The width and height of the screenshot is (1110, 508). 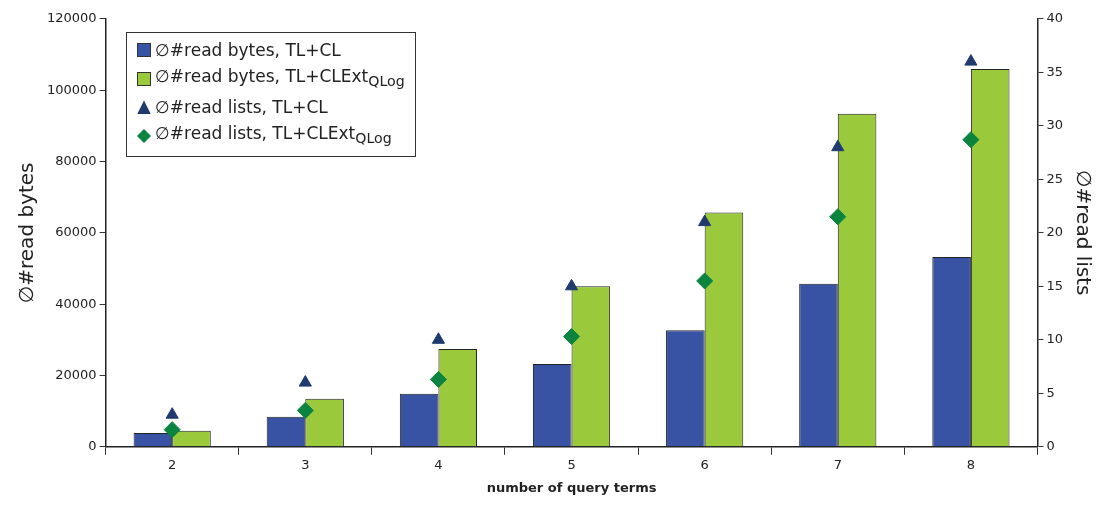 What do you see at coordinates (26, 233) in the screenshot?
I see `y-axis-title: ∅#read bytes` at bounding box center [26, 233].